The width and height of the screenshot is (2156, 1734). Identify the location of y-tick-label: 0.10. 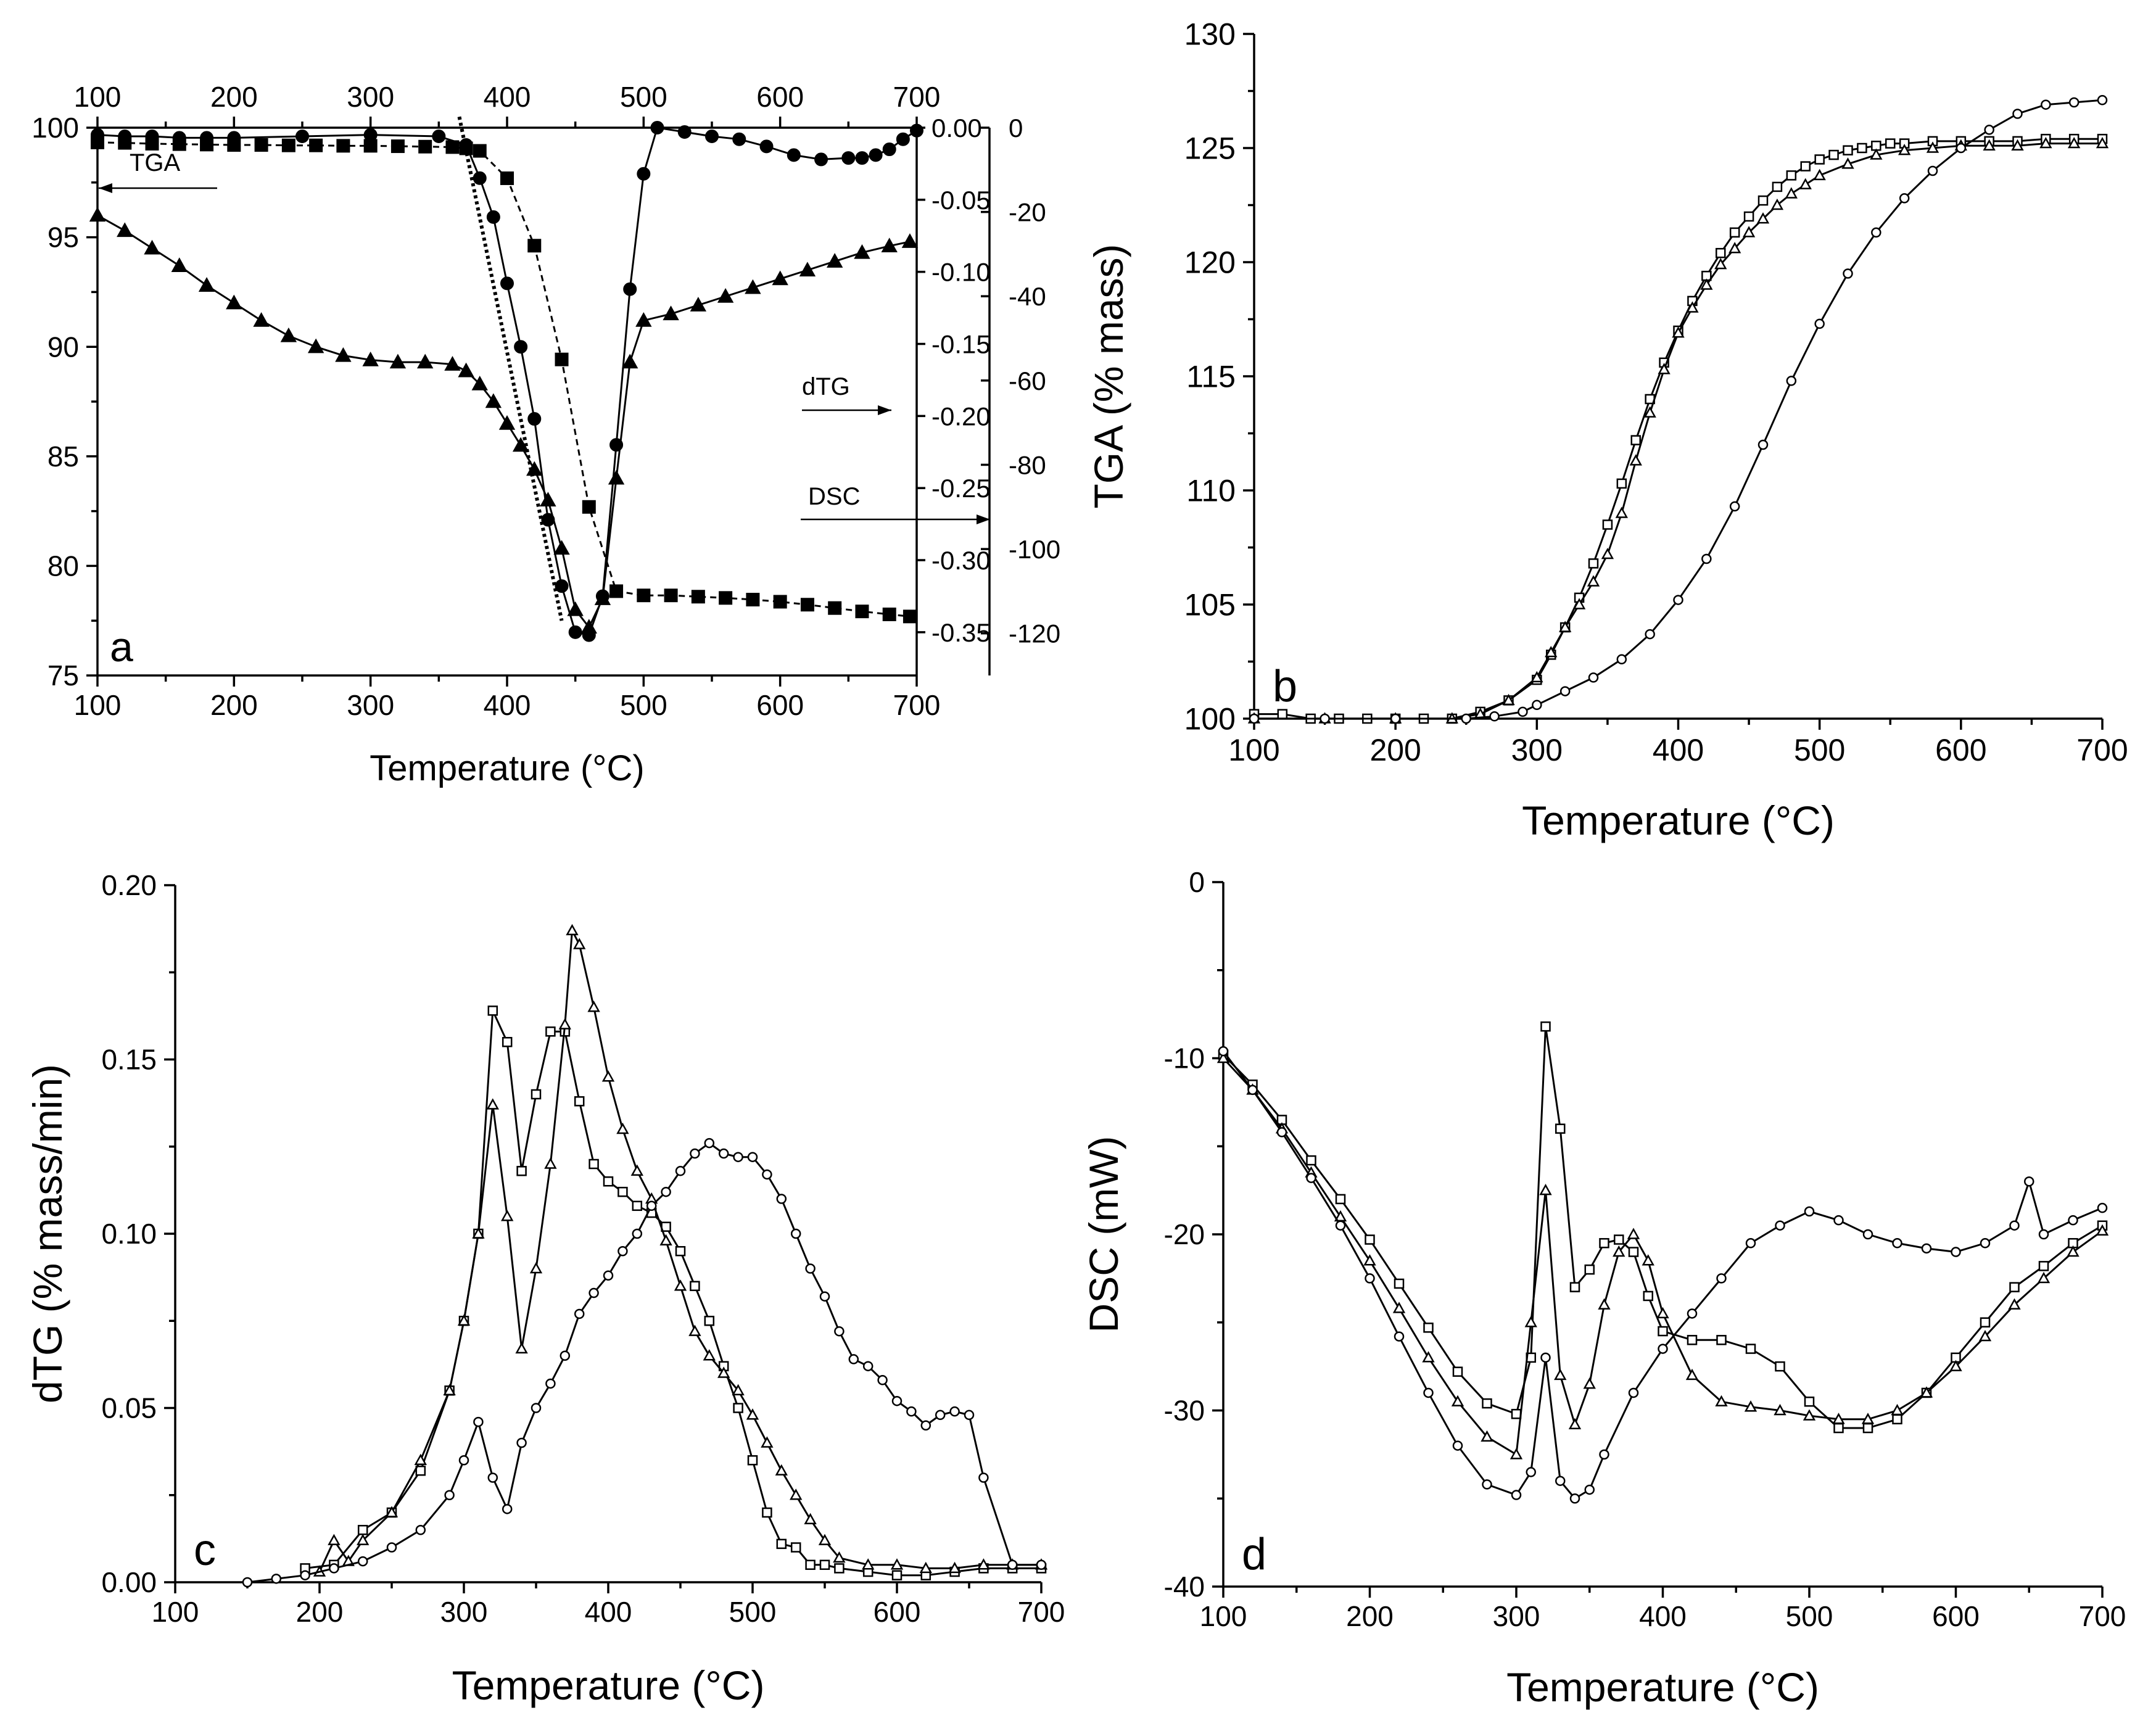
(129, 1234).